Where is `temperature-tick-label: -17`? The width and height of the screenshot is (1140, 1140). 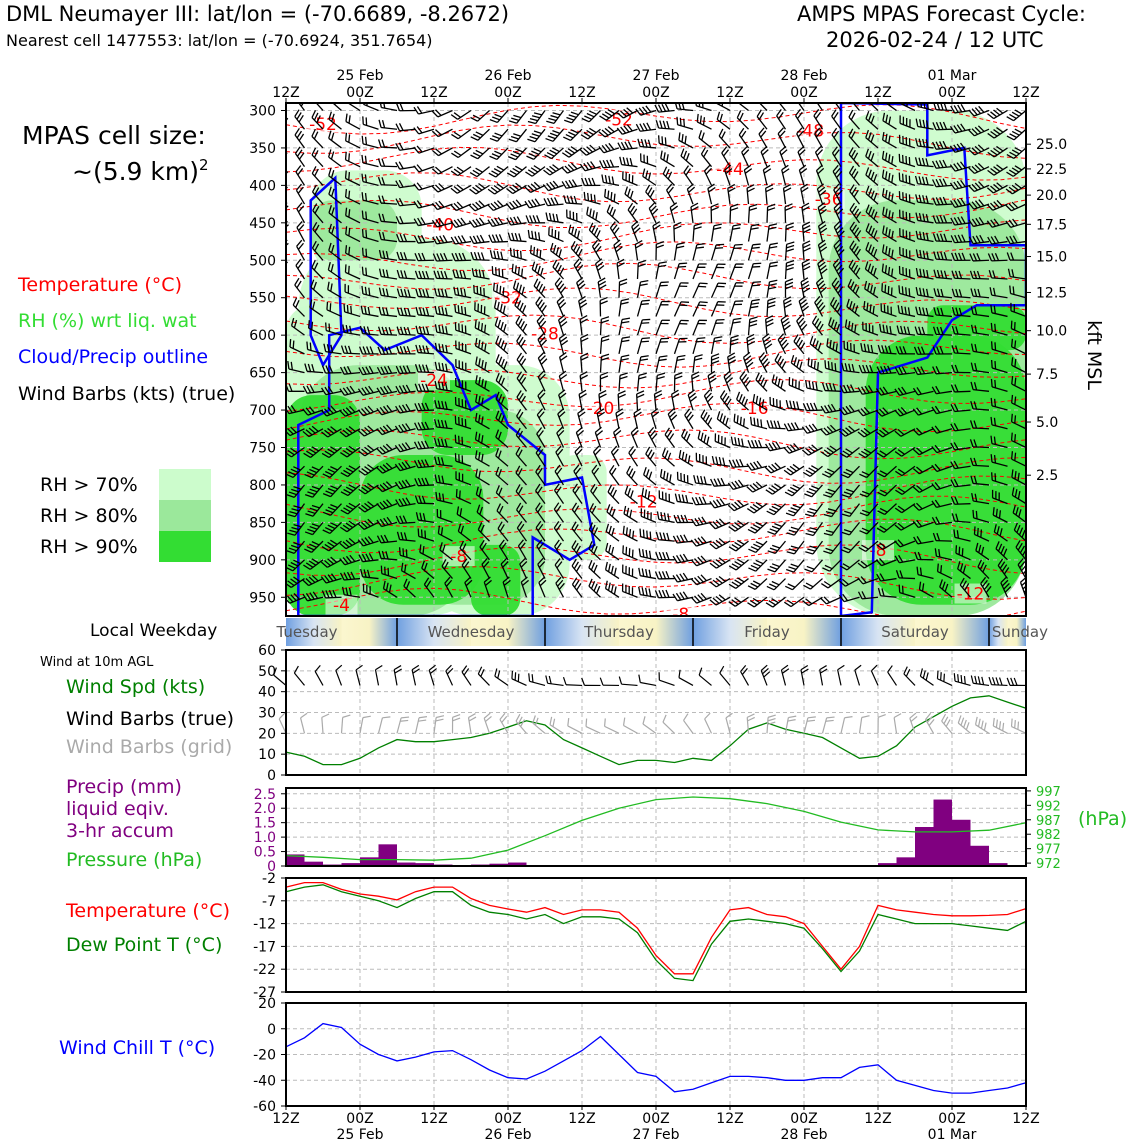 temperature-tick-label: -17 is located at coordinates (264, 947).